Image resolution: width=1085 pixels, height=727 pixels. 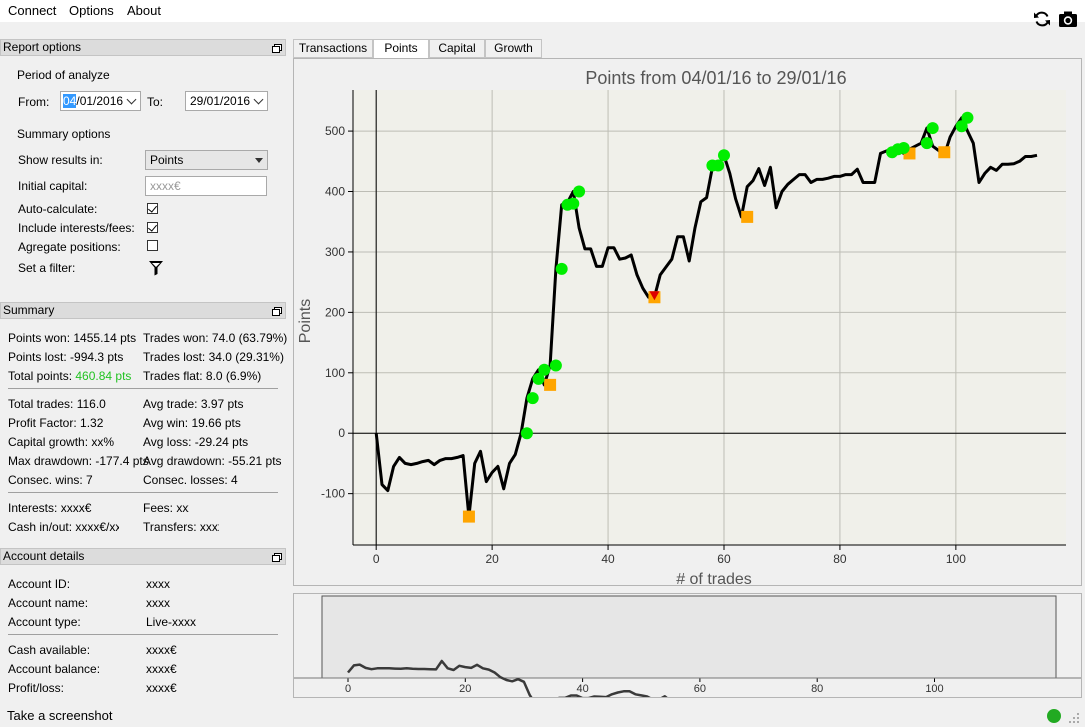 What do you see at coordinates (158, 584) in the screenshot?
I see `account-id-value: xxxx` at bounding box center [158, 584].